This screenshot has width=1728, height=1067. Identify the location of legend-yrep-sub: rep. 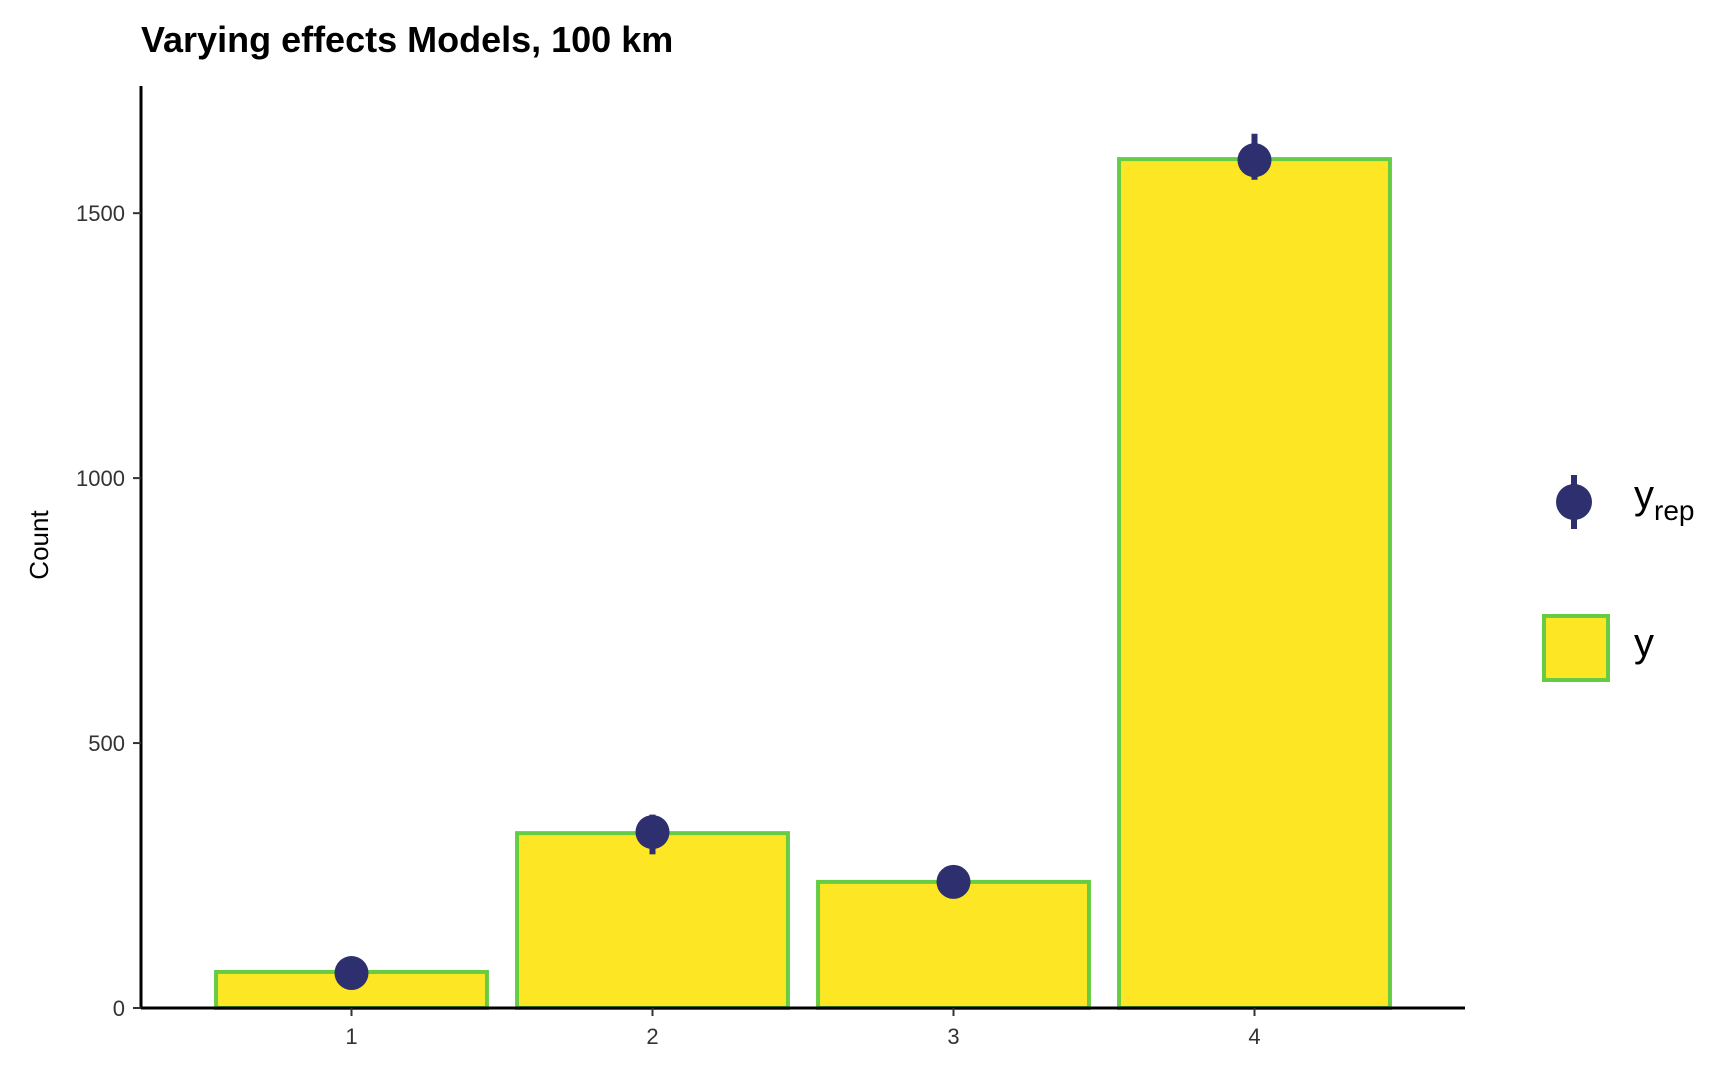
(1674, 510).